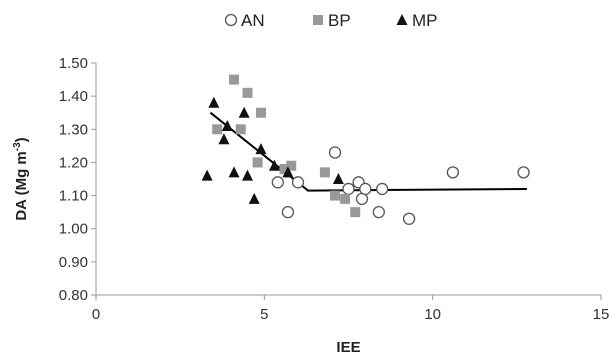  I want to click on y-axis-title-superscript: -3, so click(17, 146).